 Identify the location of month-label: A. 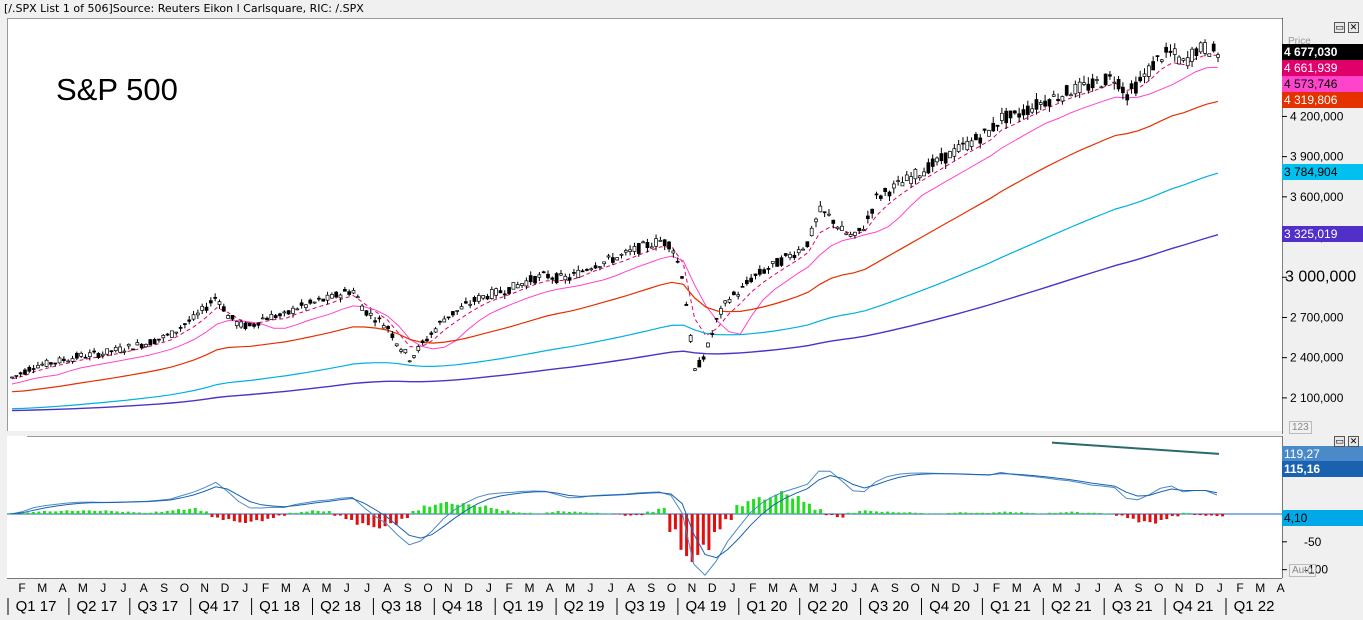
(63, 588).